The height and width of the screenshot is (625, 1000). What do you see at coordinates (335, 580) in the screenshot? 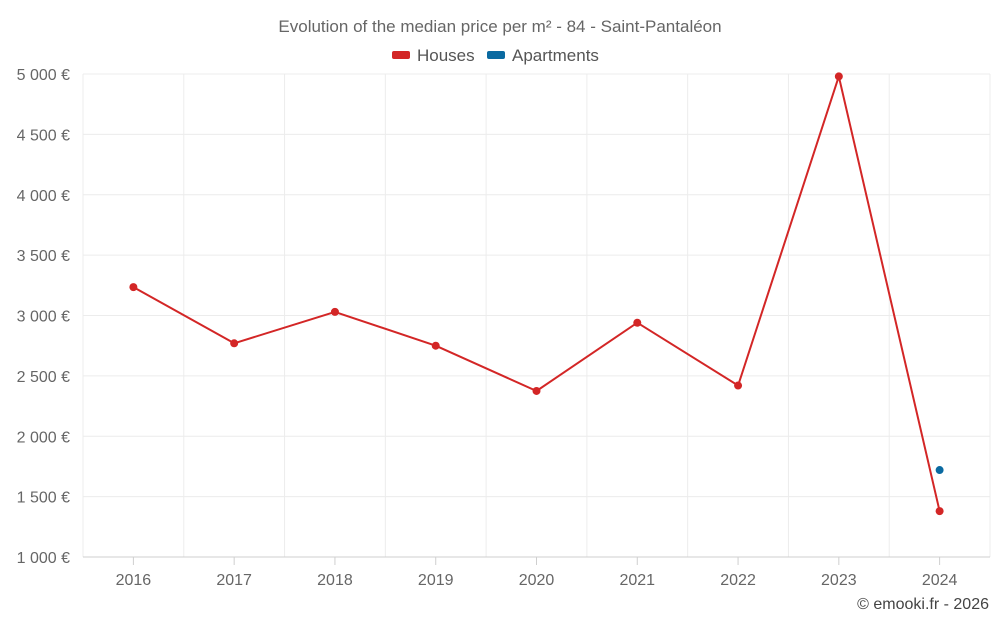
I see `x-tick-label: 2018` at bounding box center [335, 580].